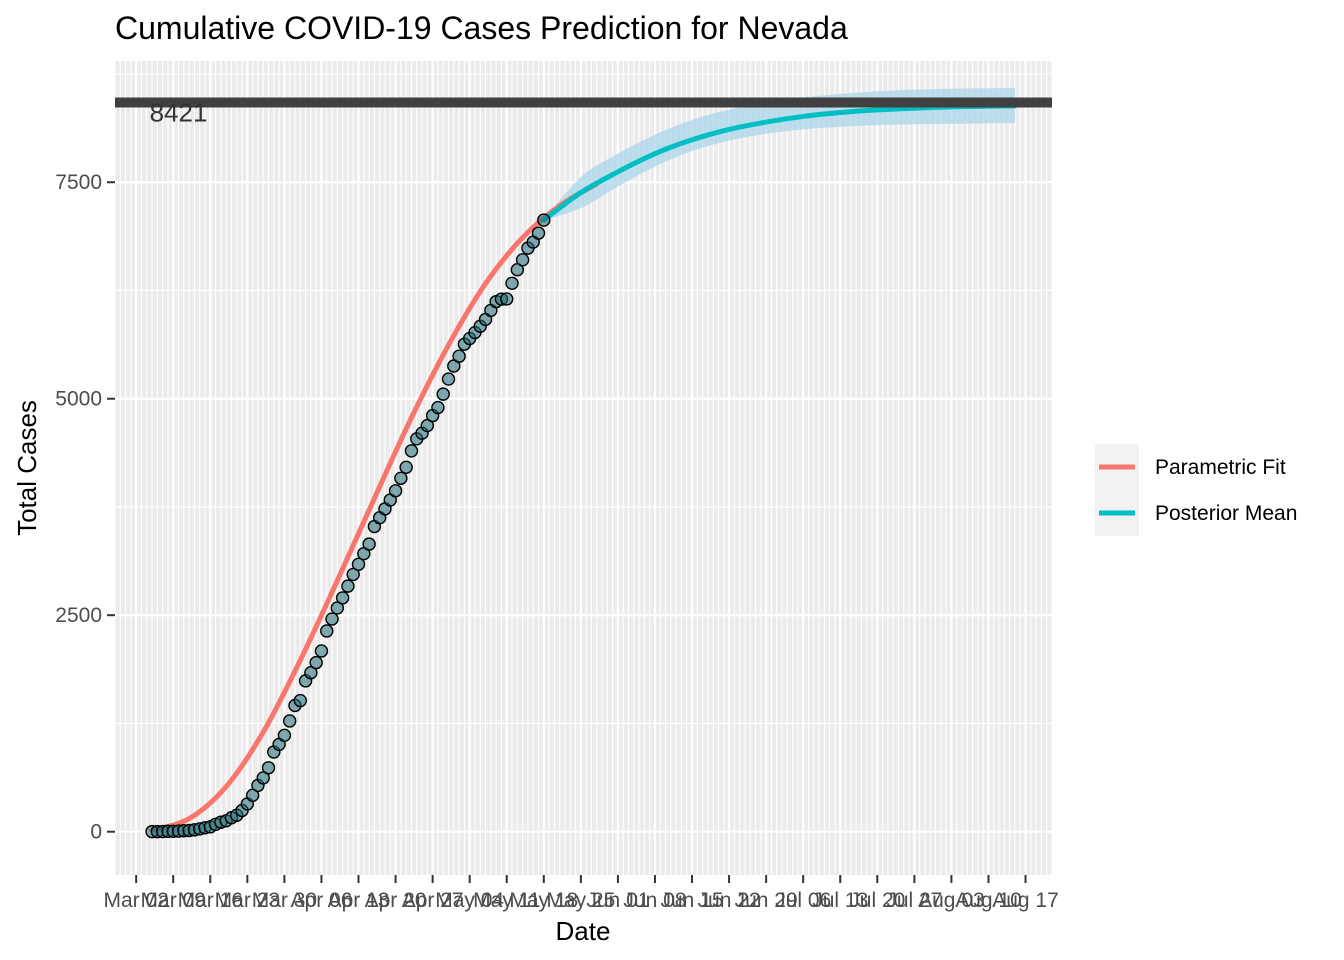  I want to click on y-axis: 0 2500 5000 7500, so click(85, 507).